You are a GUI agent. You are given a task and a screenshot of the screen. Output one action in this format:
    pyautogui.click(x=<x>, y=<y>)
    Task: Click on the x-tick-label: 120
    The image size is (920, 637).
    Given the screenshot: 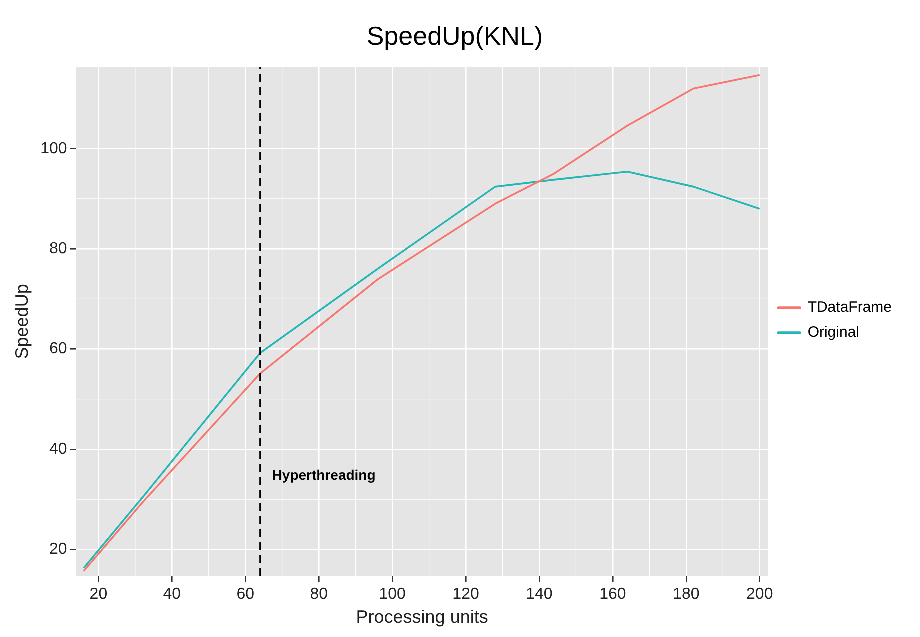 What is the action you would take?
    pyautogui.click(x=466, y=595)
    